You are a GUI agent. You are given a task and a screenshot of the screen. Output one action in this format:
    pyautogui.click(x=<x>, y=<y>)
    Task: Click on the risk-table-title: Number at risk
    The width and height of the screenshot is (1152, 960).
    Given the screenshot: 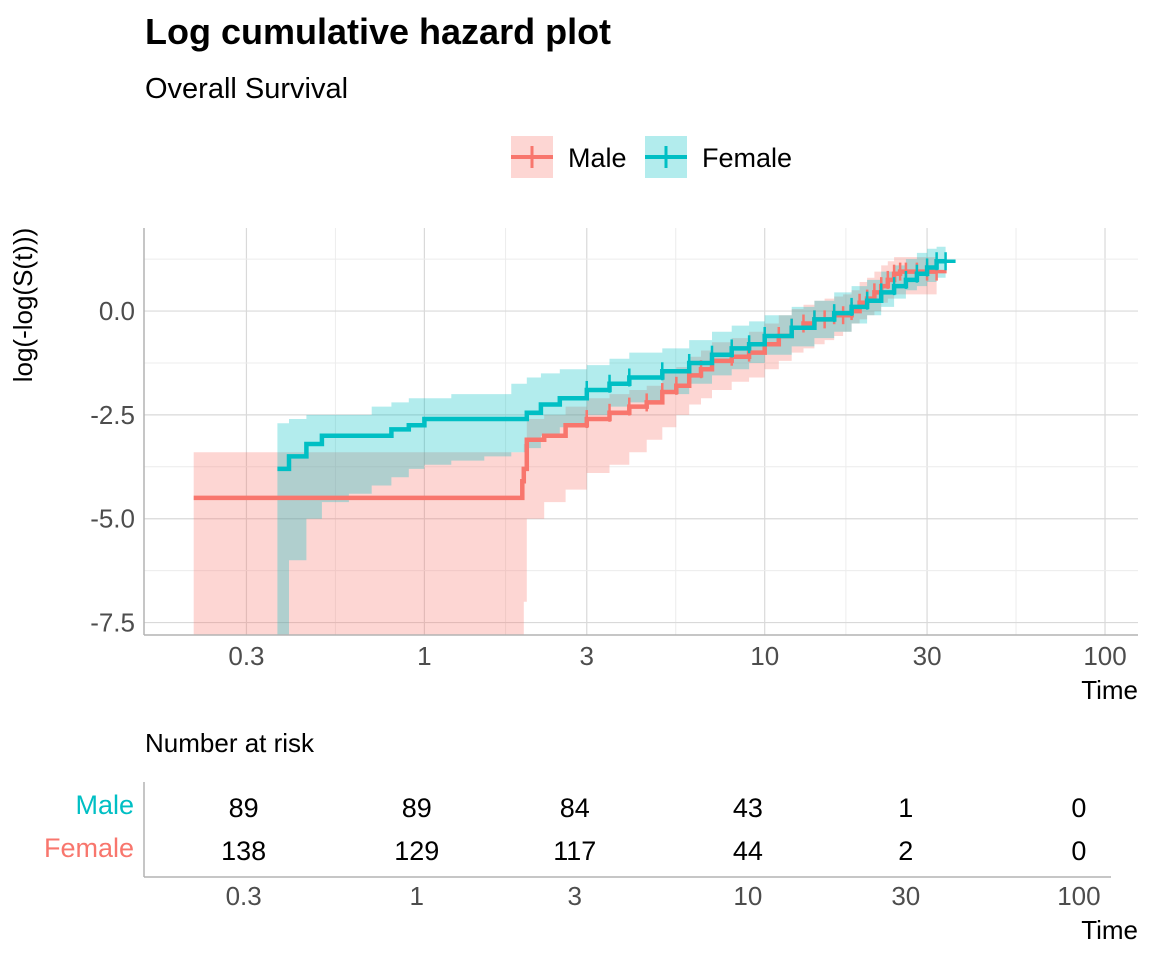 What is the action you would take?
    pyautogui.click(x=230, y=743)
    